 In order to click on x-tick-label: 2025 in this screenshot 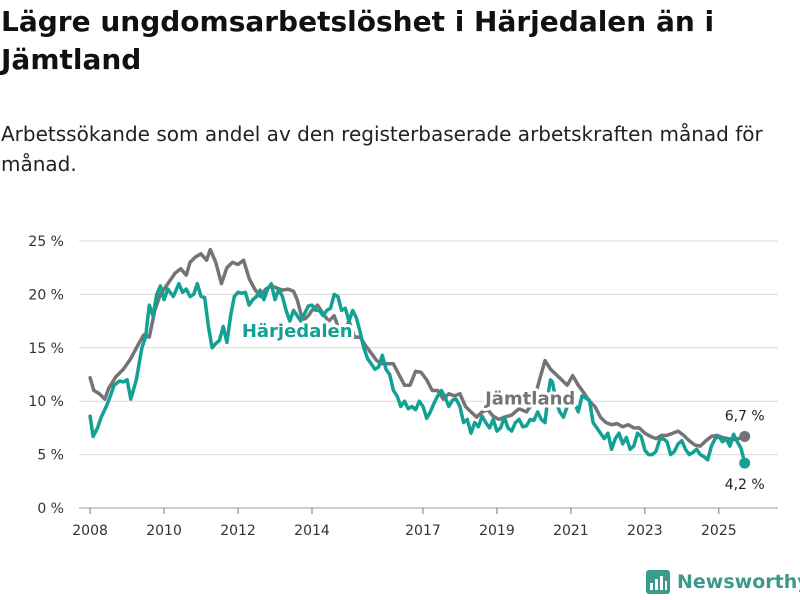, I will do `click(719, 531)`.